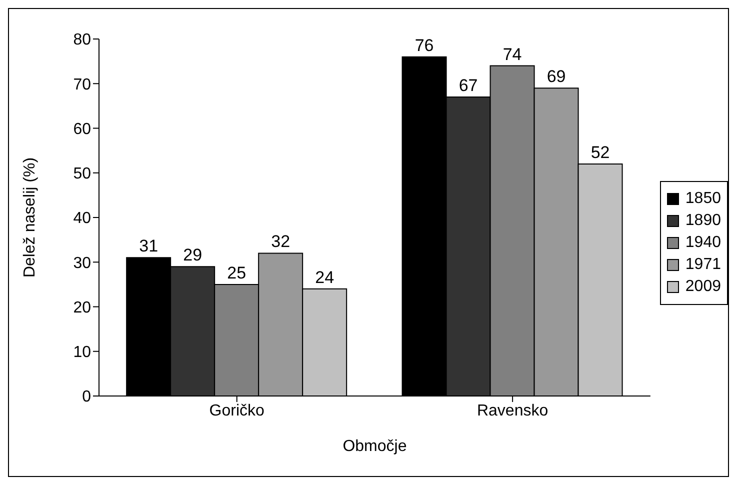  I want to click on data-label: 74, so click(512, 54).